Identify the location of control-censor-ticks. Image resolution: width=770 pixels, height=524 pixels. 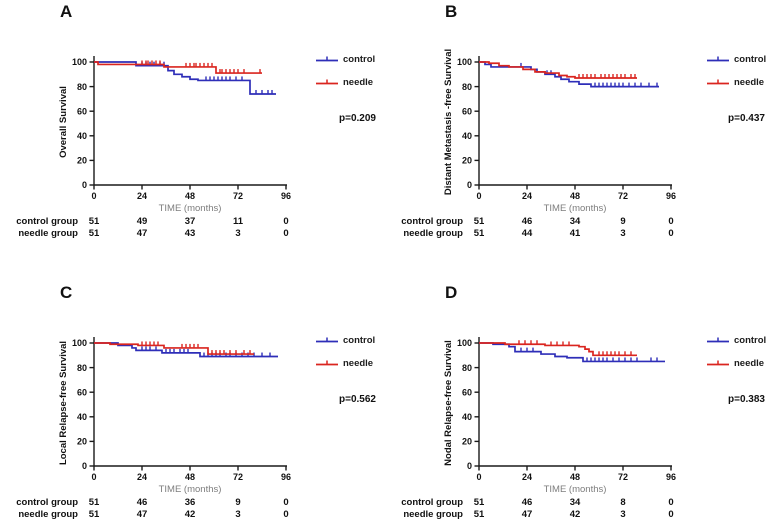
(589, 74).